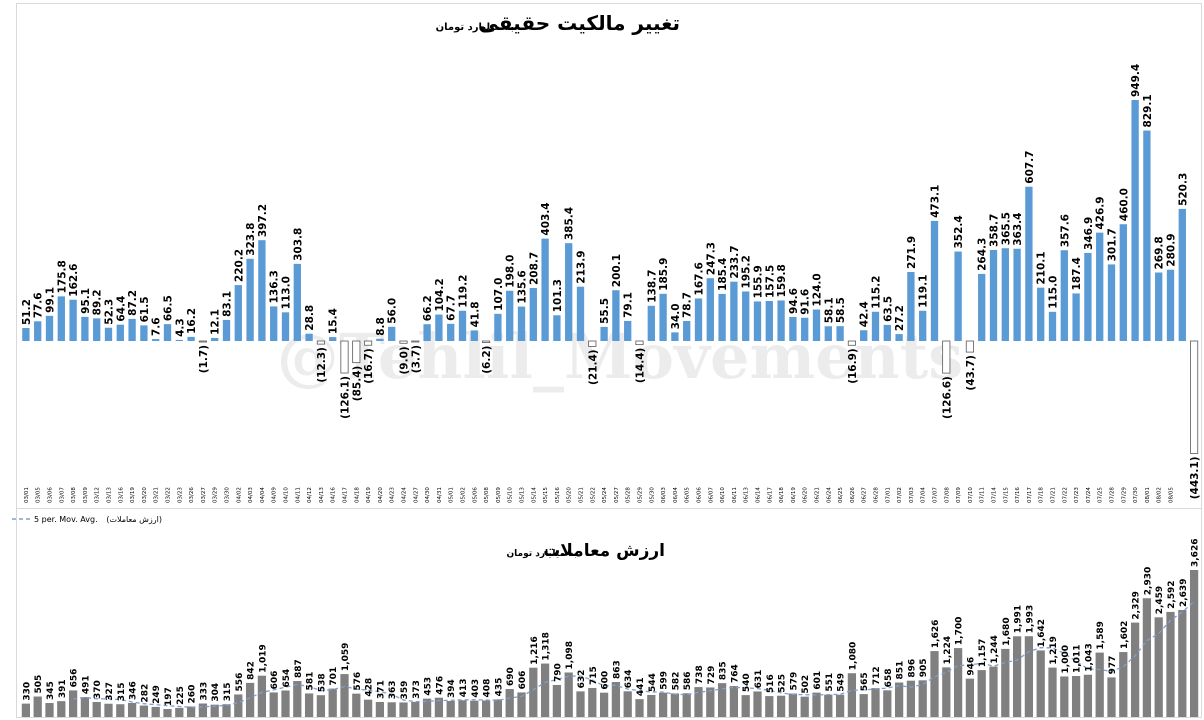 This screenshot has height=720, width=1204. I want to click on top-bar-value-label: 155.9, so click(759, 281).